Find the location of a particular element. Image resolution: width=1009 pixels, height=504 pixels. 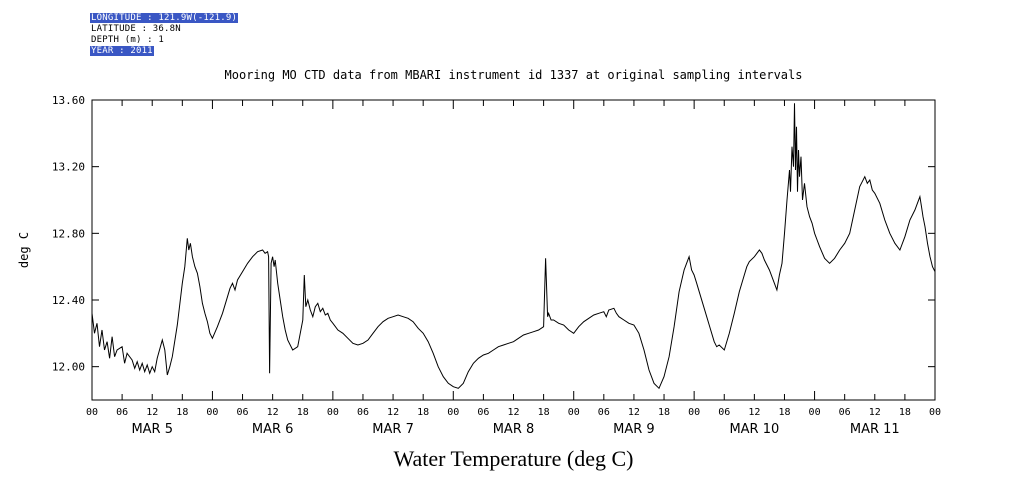

metadata-line: LONGITUDE : 121.9W(-121.9) is located at coordinates (164, 18).